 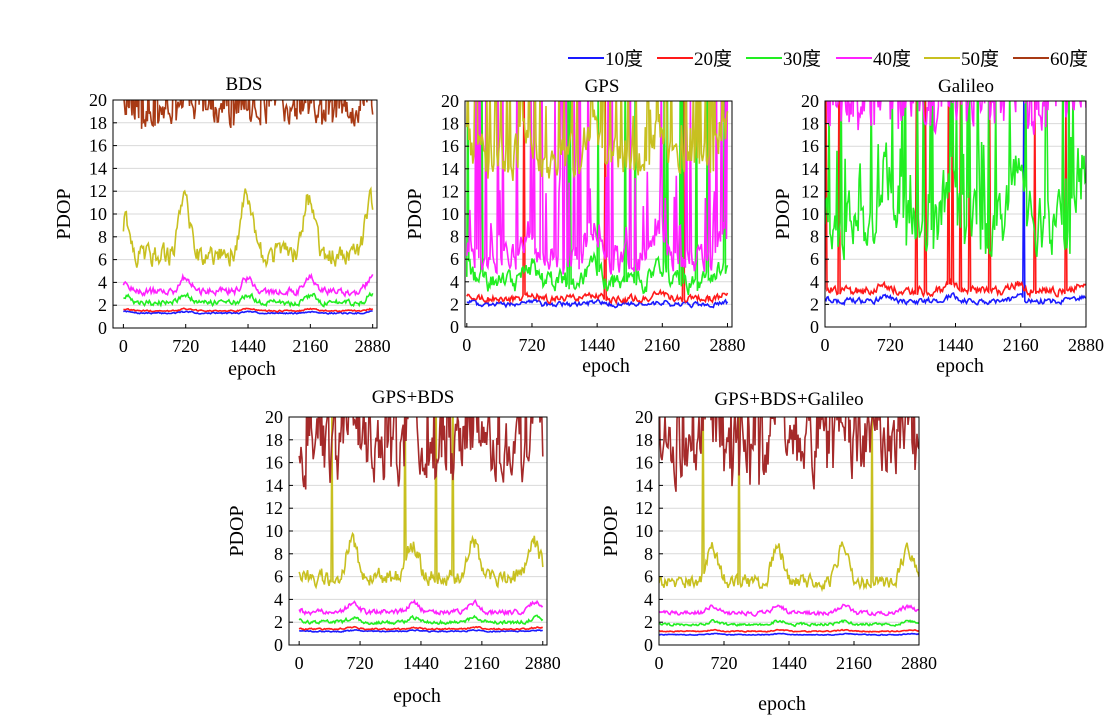 I want to click on ytick-label: 10, so click(x=450, y=214).